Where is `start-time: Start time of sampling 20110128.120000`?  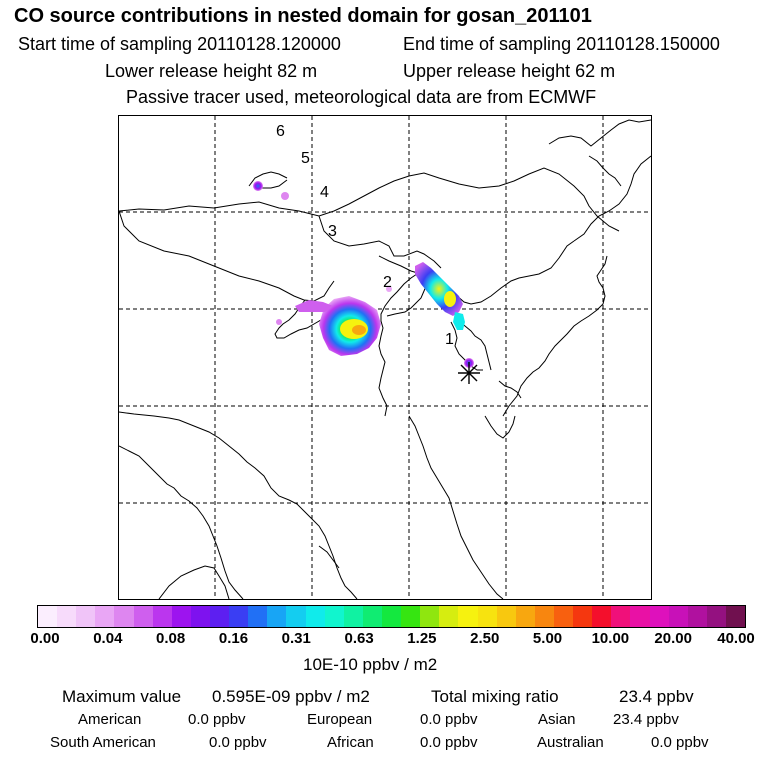
start-time: Start time of sampling 20110128.120000 is located at coordinates (179, 44).